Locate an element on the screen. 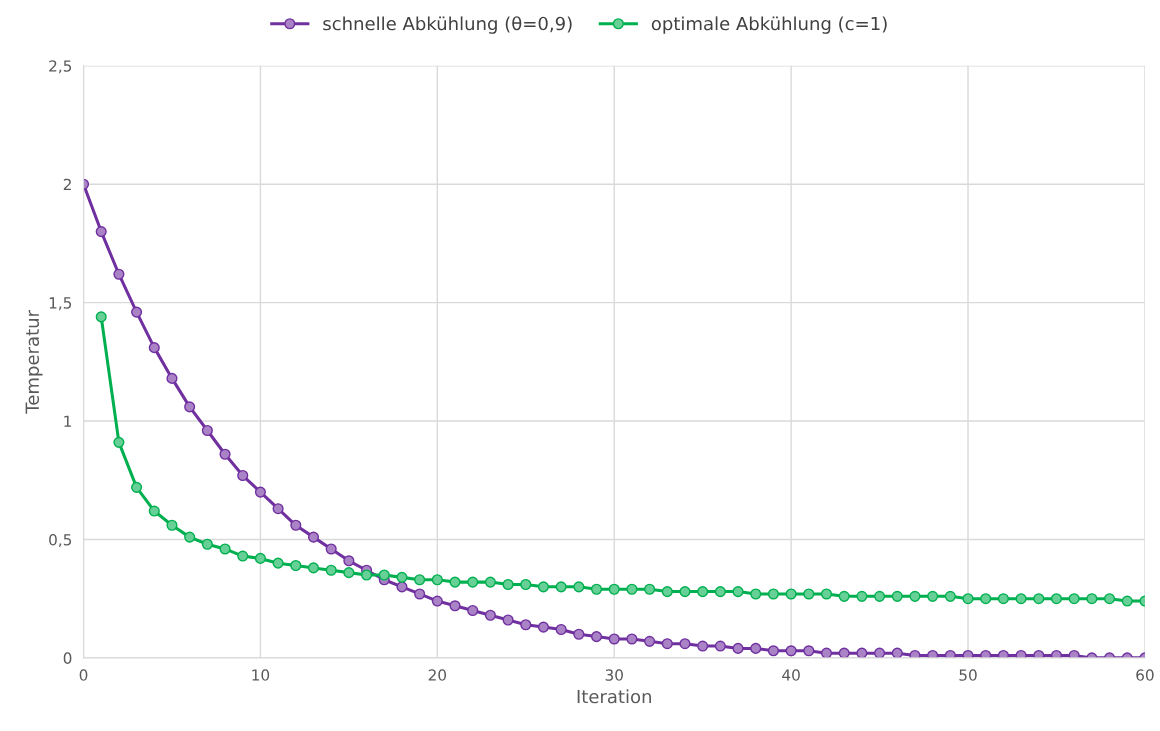 Image resolution: width=1160 pixels, height=731 pixels. legend-label: optimale Abkühlung (c=1) is located at coordinates (769, 25).